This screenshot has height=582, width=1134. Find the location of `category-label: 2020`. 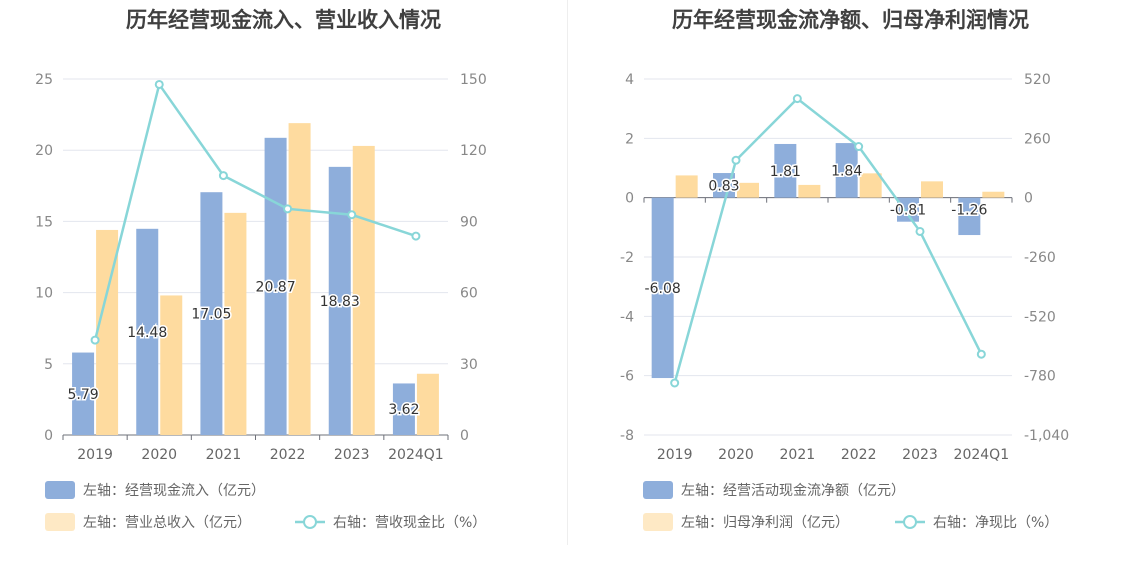

category-label: 2020 is located at coordinates (159, 455).